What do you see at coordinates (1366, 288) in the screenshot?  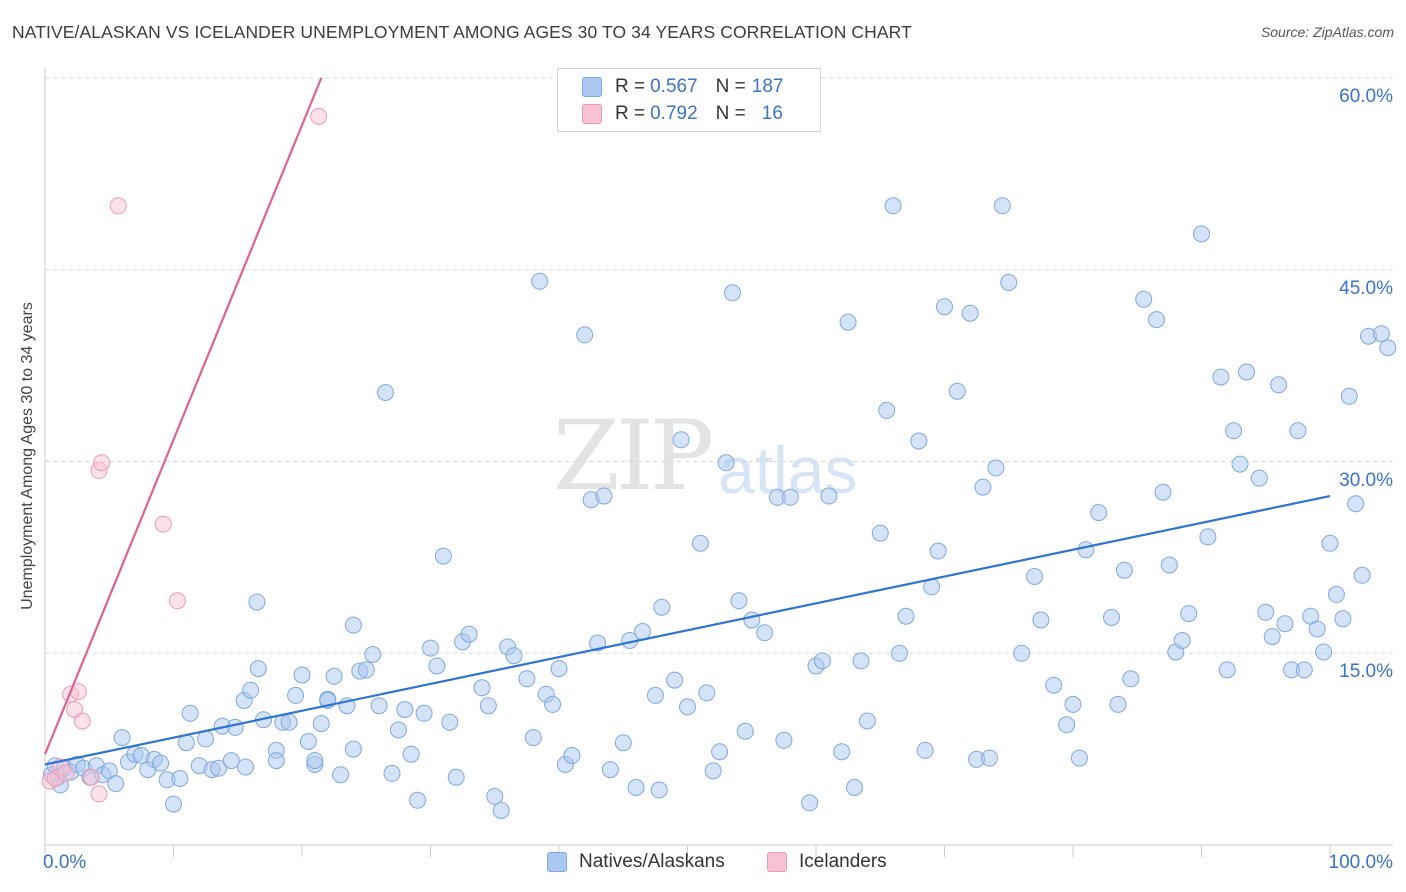 I see `y-tick-label: 45.0%` at bounding box center [1366, 288].